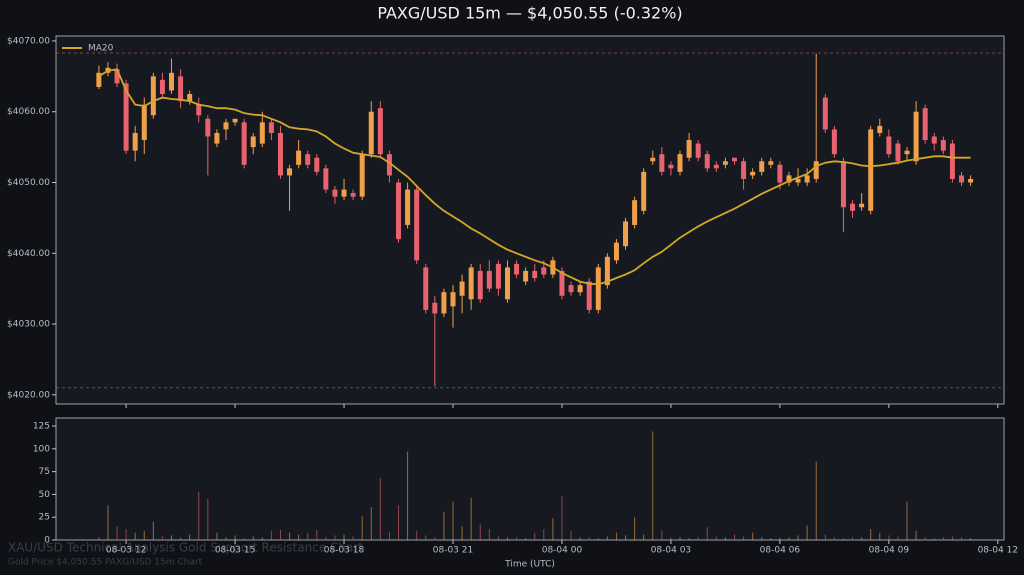  I want to click on y-tick-label: $4060.00, so click(28, 112).